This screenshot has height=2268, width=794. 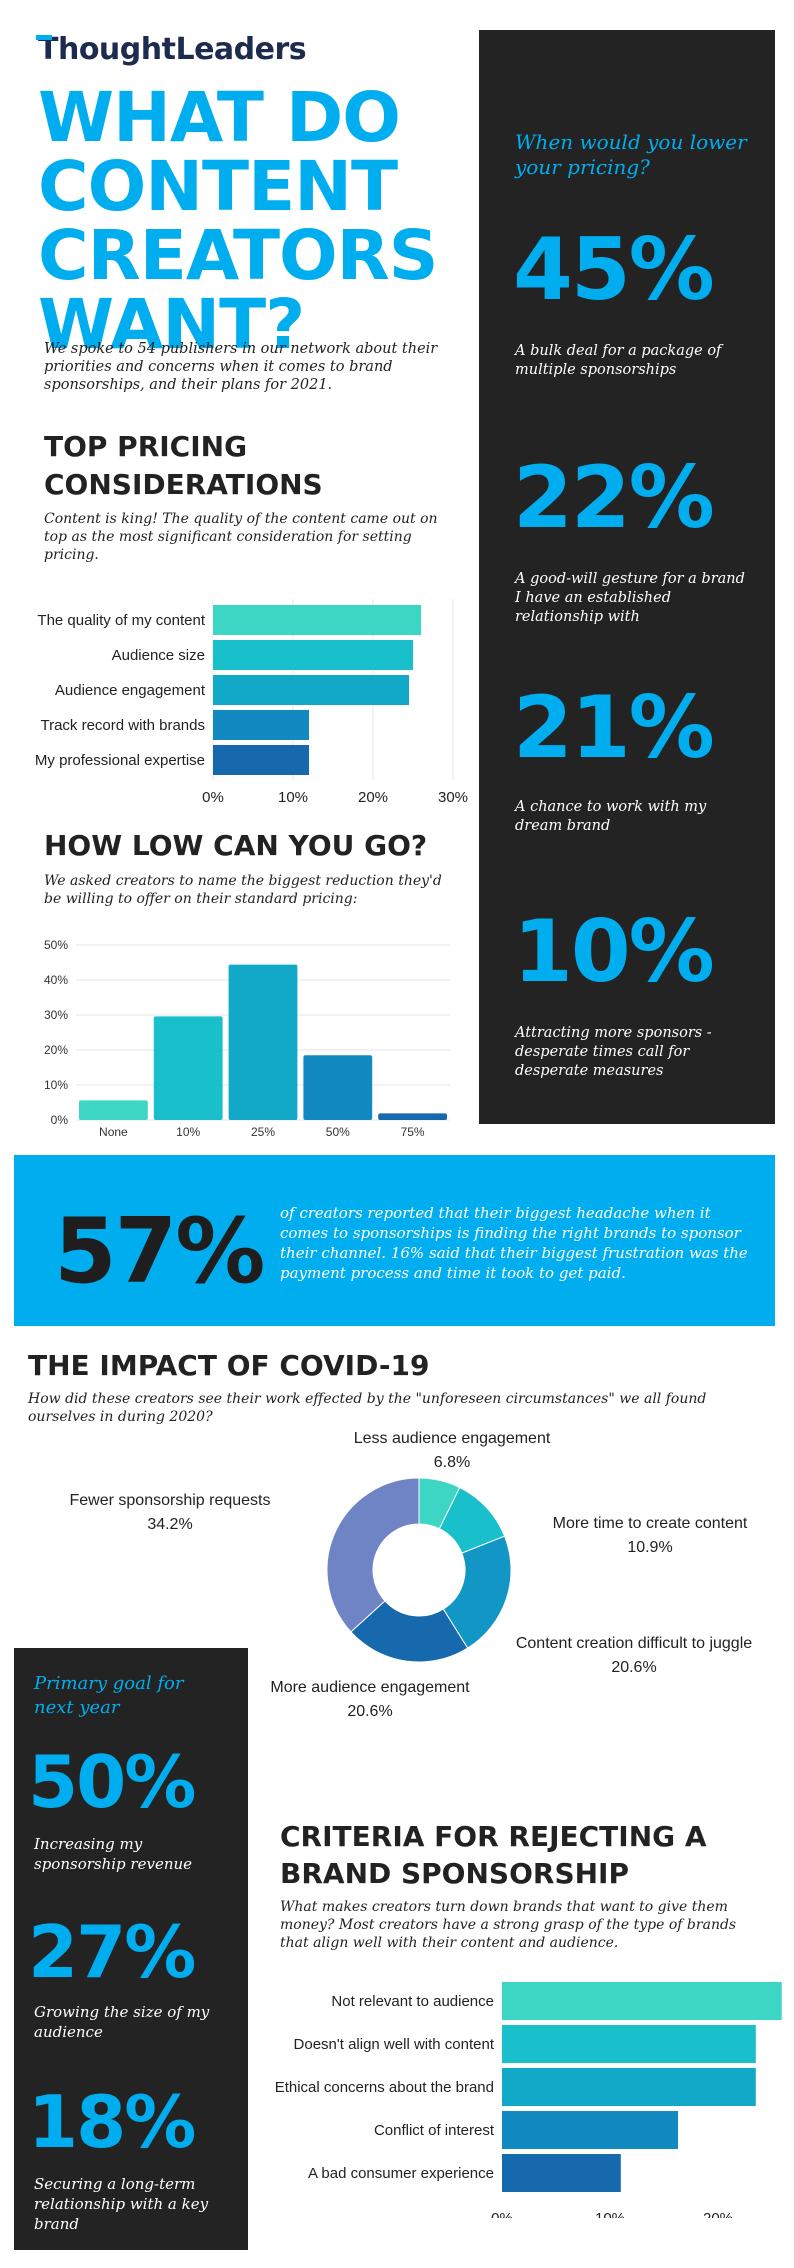 What do you see at coordinates (452, 1438) in the screenshot?
I see `slice-label: Less audience engagement` at bounding box center [452, 1438].